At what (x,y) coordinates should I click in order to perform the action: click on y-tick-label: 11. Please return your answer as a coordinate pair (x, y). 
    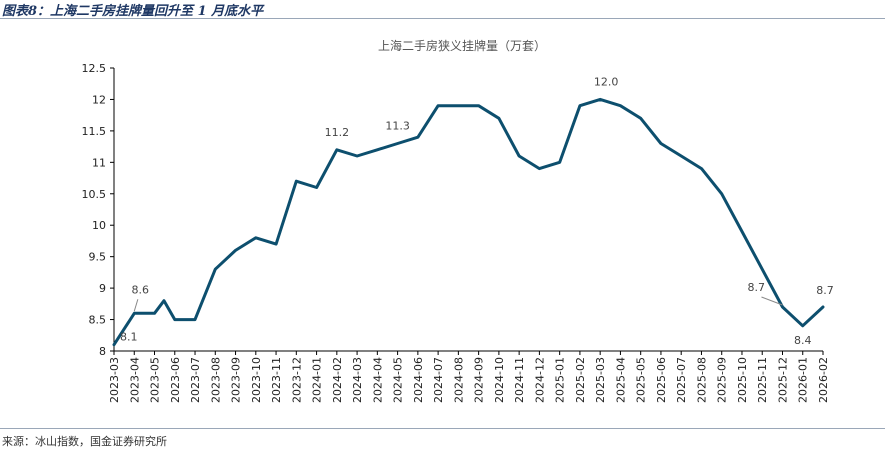
    Looking at the image, I should click on (99, 162).